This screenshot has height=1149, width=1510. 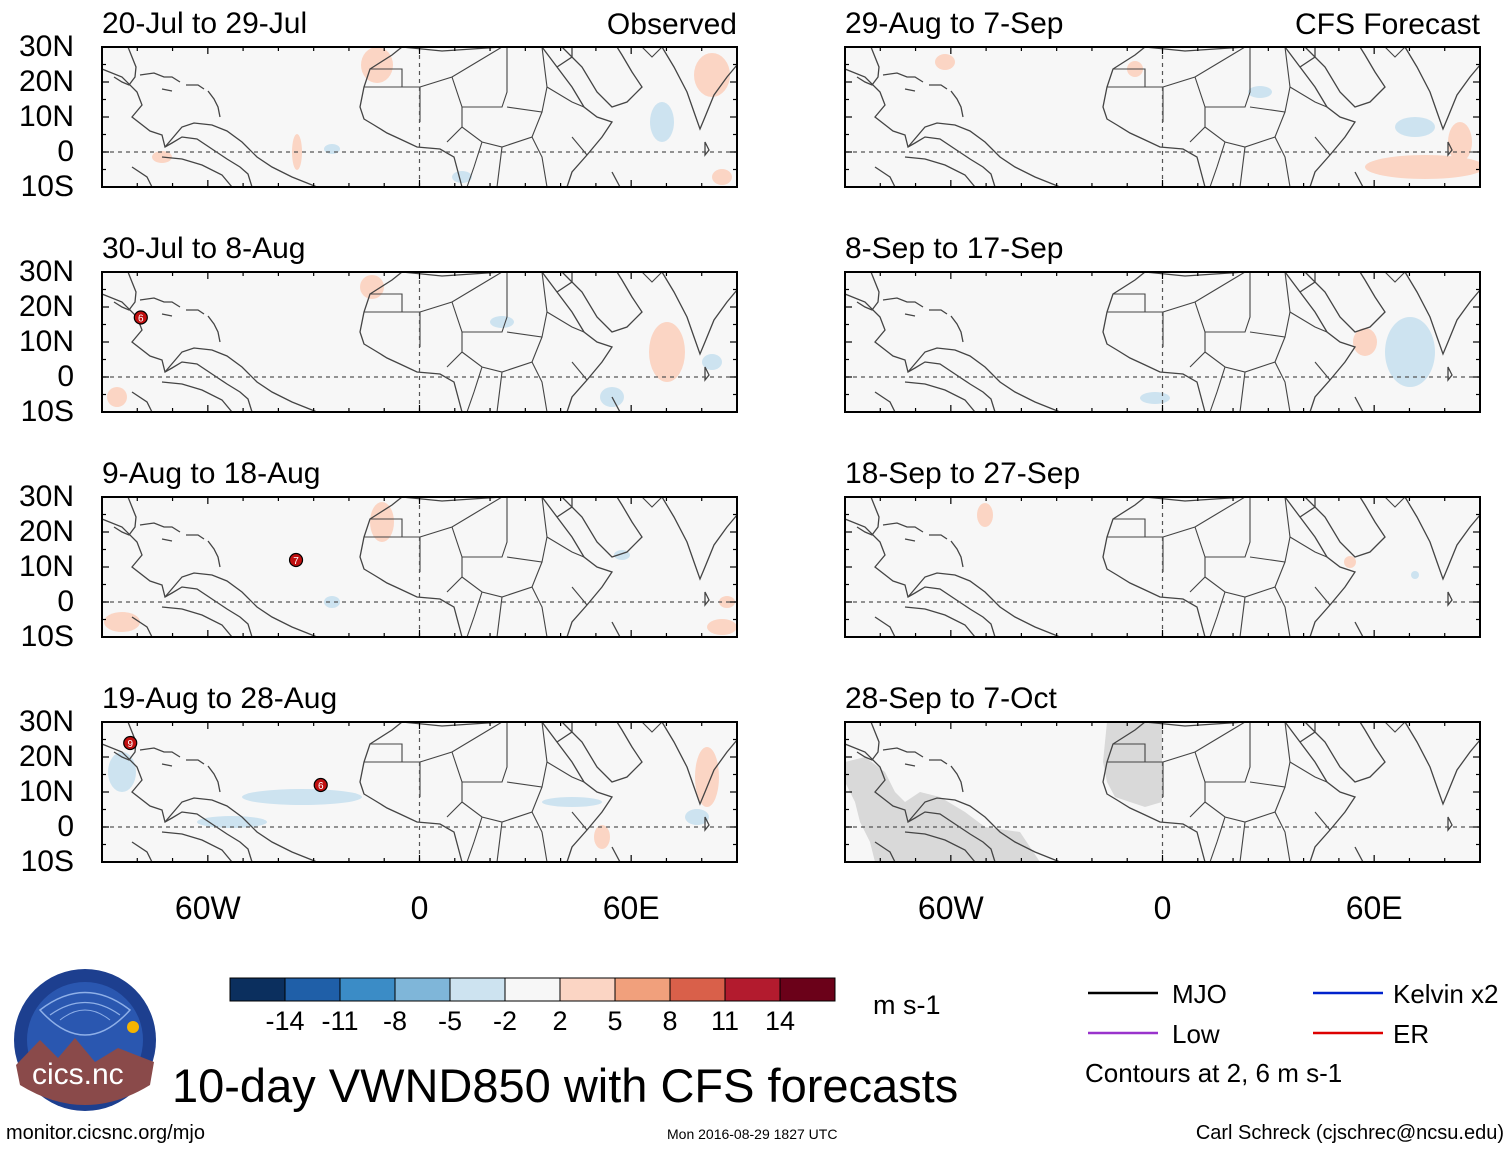 What do you see at coordinates (907, 1005) in the screenshot?
I see `colorbar-units: m s-1` at bounding box center [907, 1005].